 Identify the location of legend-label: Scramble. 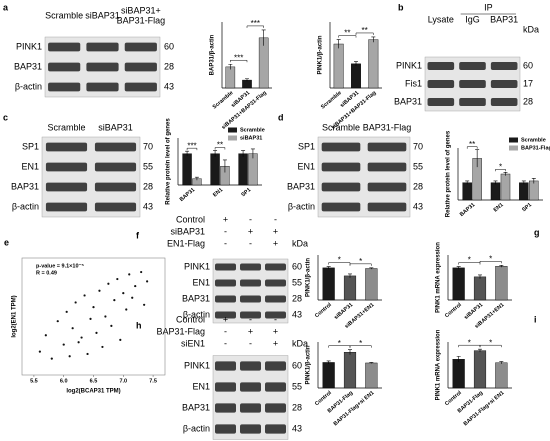
(252, 130).